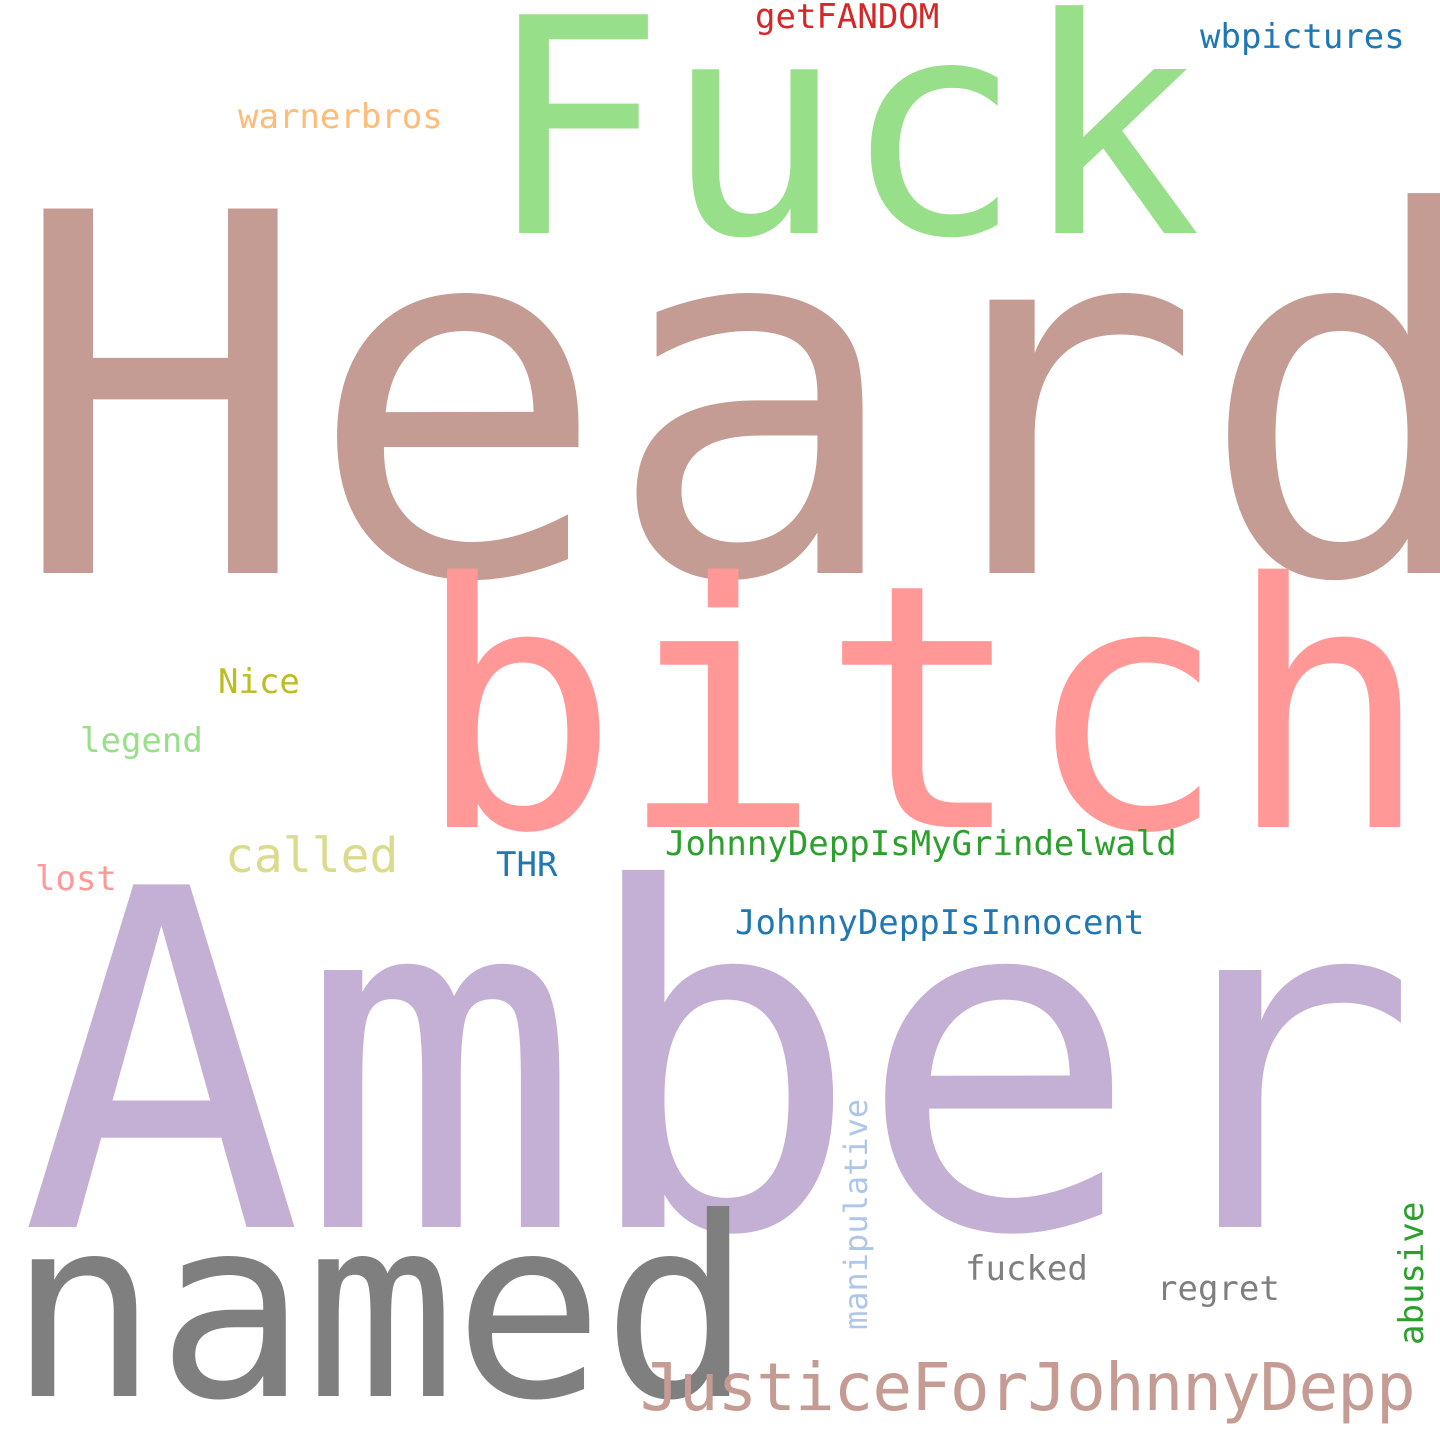 This screenshot has width=1440, height=1440. Describe the element at coordinates (1412, 1273) in the screenshot. I see `word-abusive: abusive` at that location.